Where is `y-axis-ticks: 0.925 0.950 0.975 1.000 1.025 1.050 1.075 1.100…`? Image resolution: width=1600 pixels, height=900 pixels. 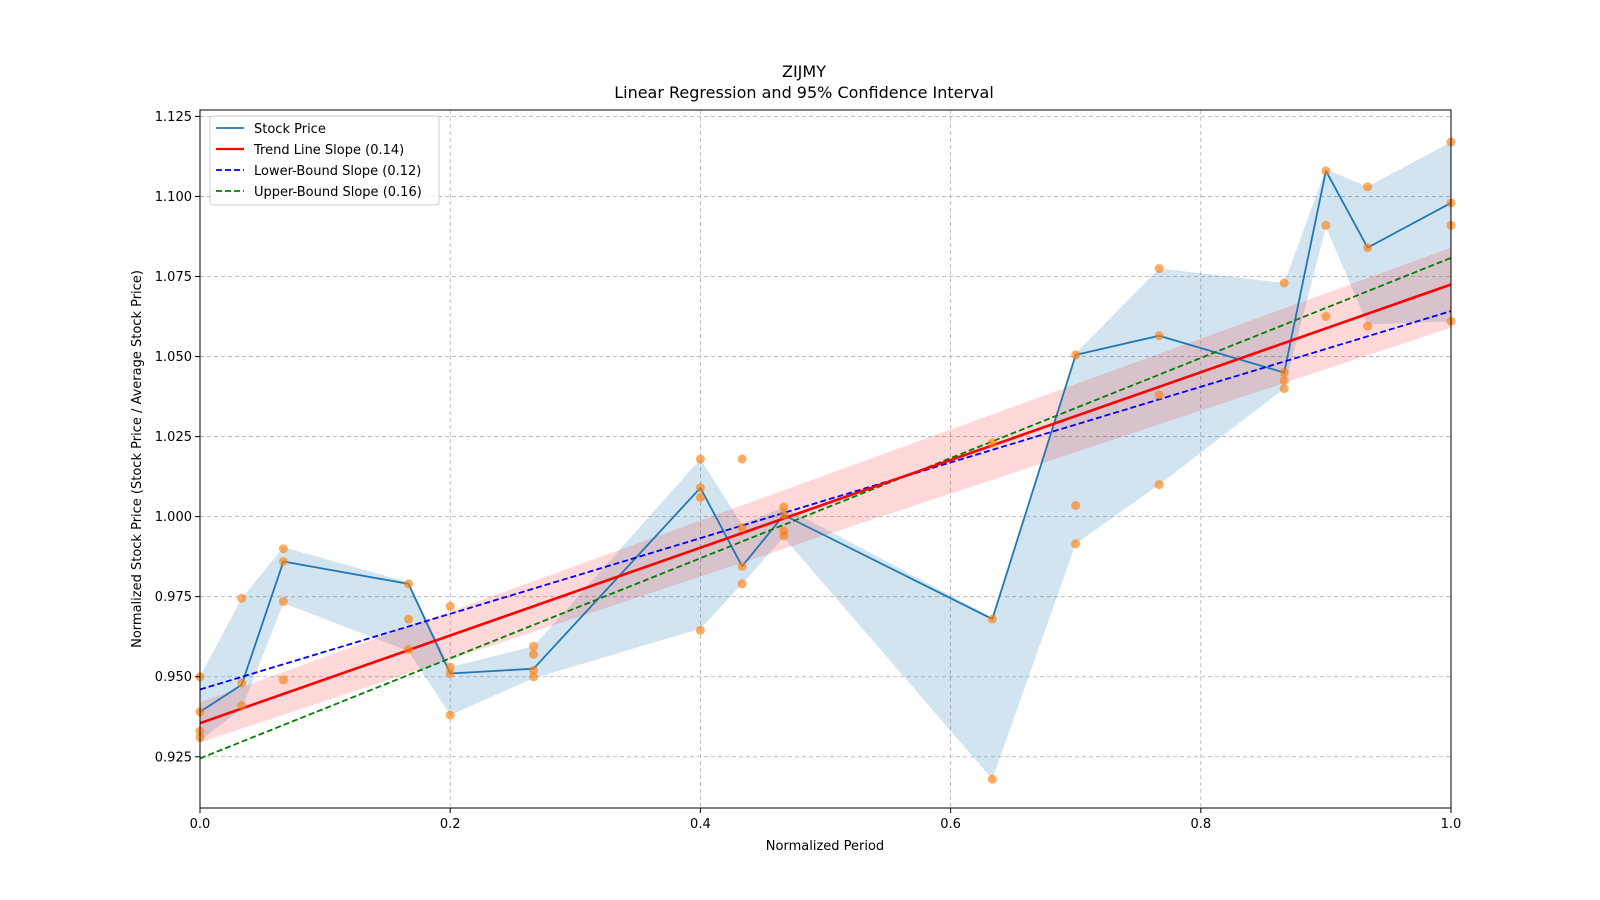
y-axis-ticks: 0.925 0.950 0.975 1.000 1.025 1.050 1.075 1.100… is located at coordinates (177, 437).